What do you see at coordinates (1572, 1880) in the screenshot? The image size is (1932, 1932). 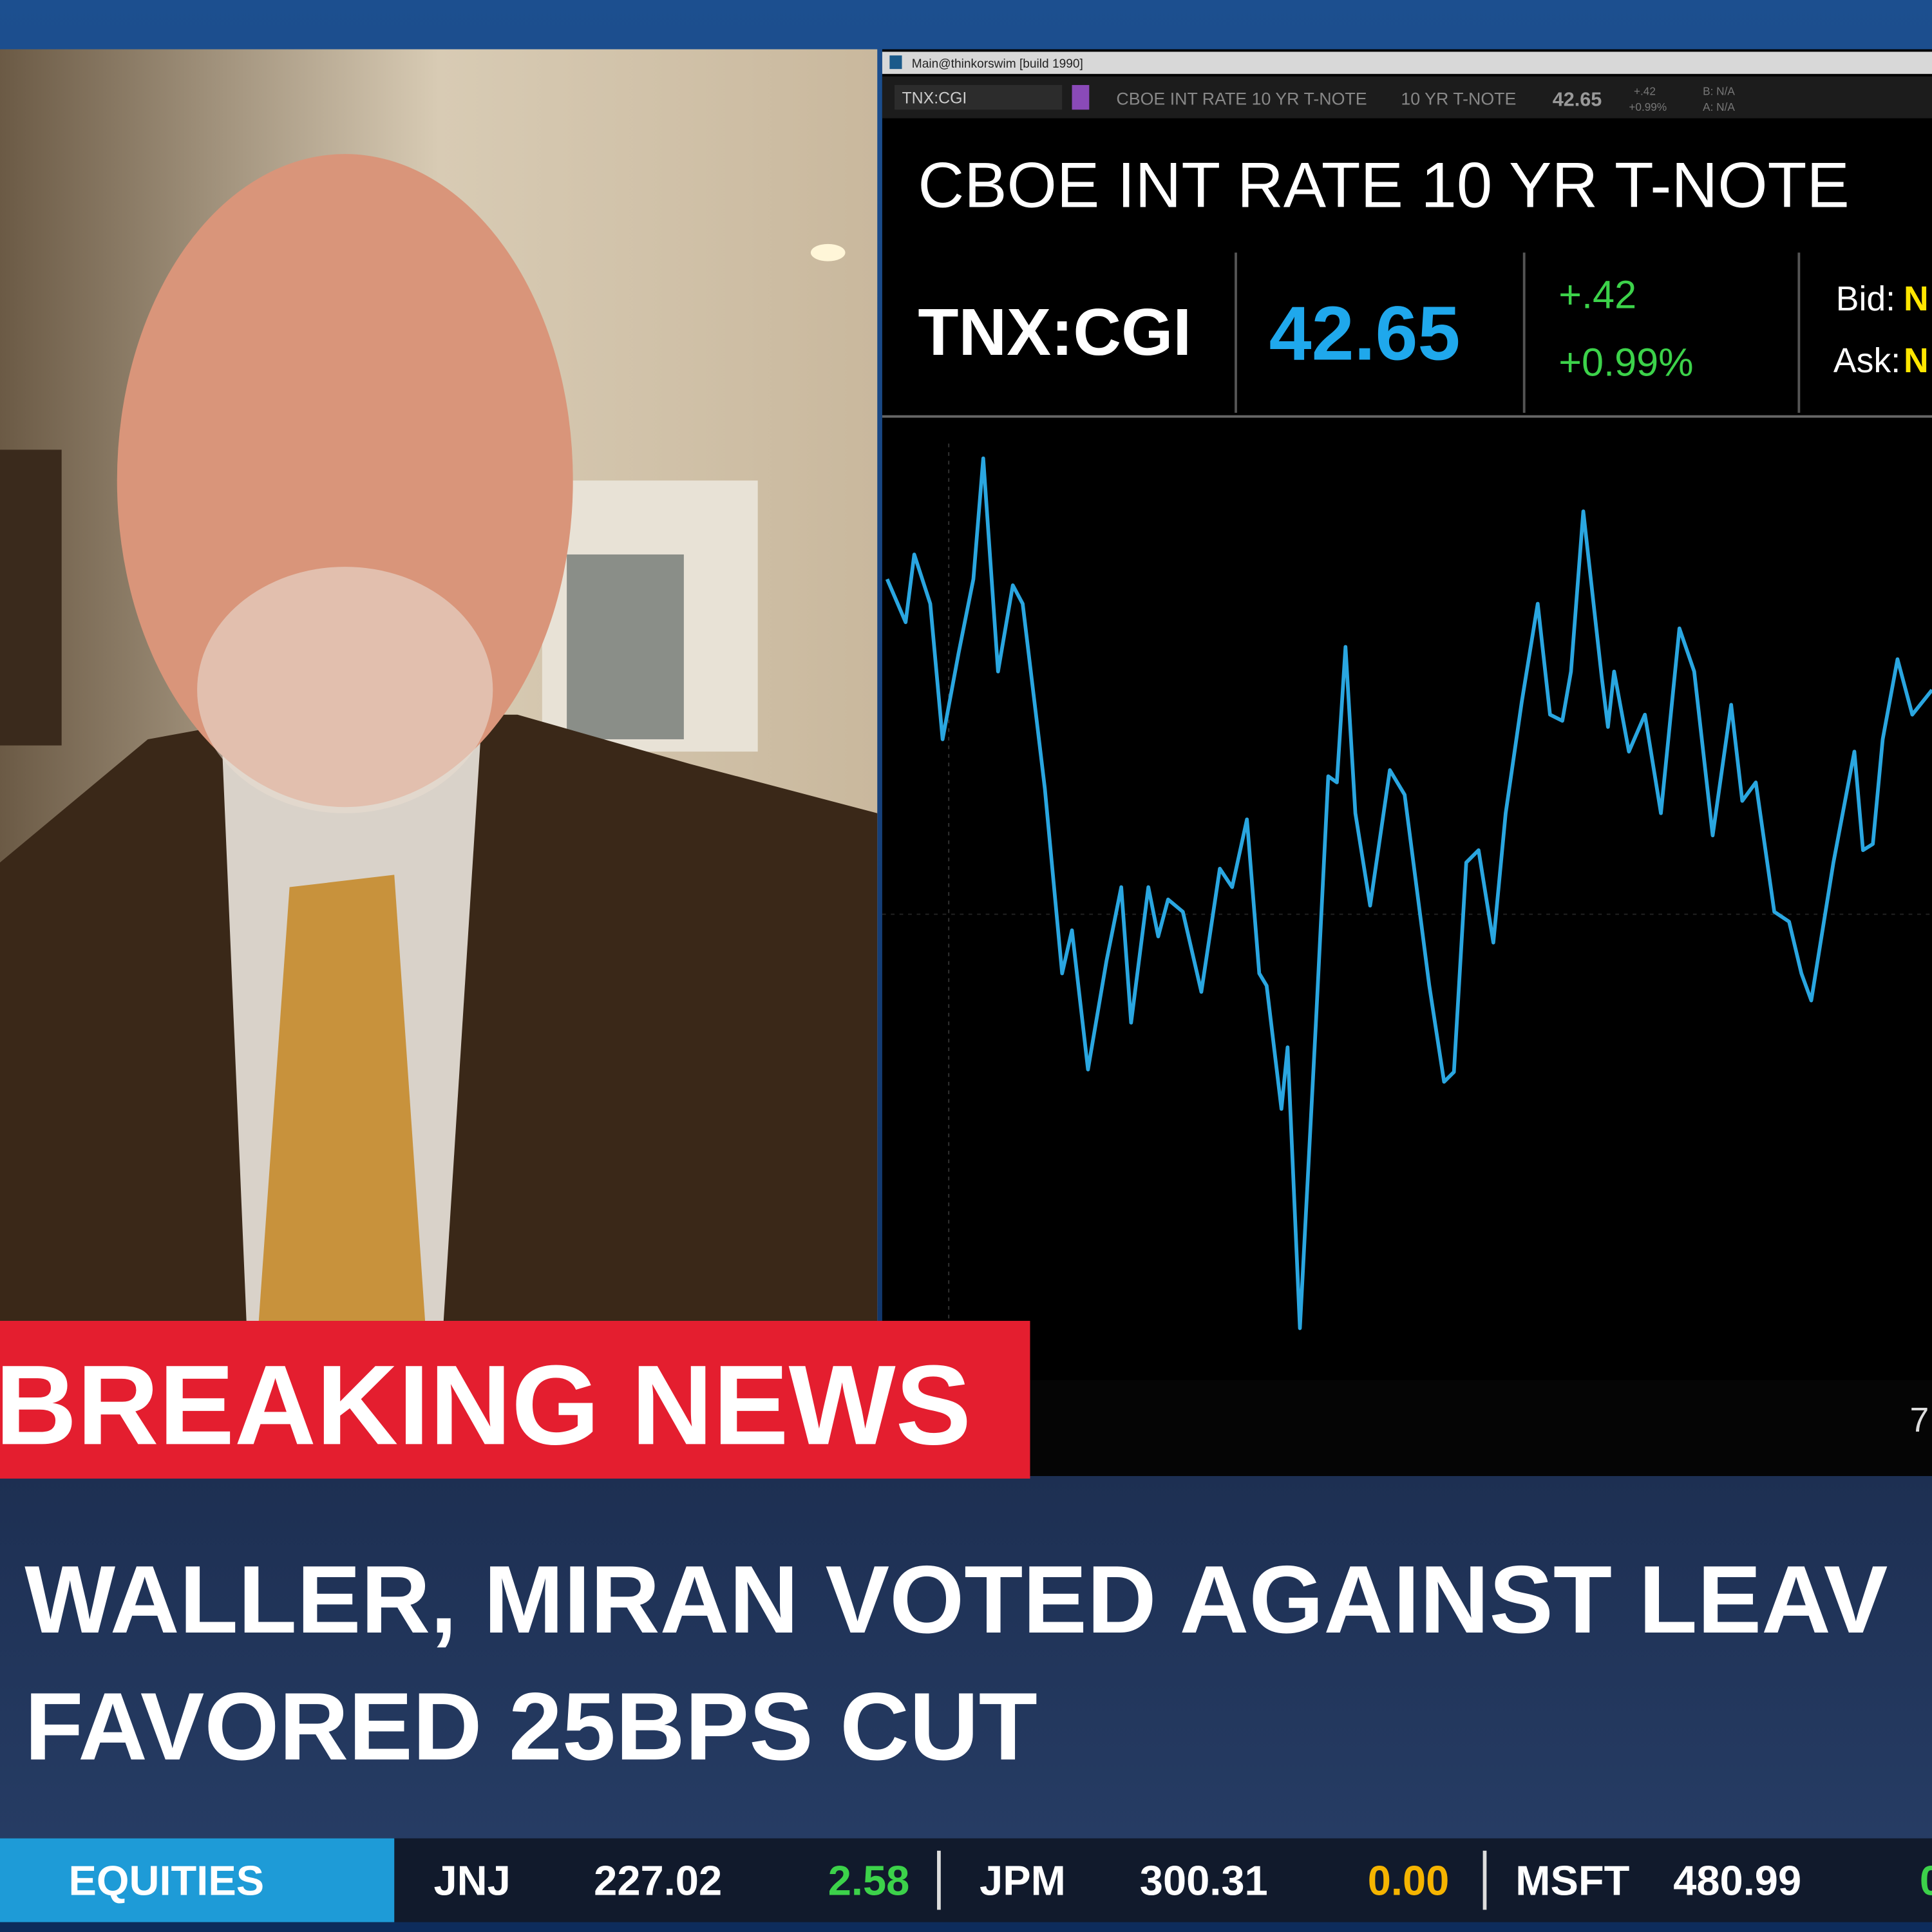 I see `ticker-symbol: MSFT` at bounding box center [1572, 1880].